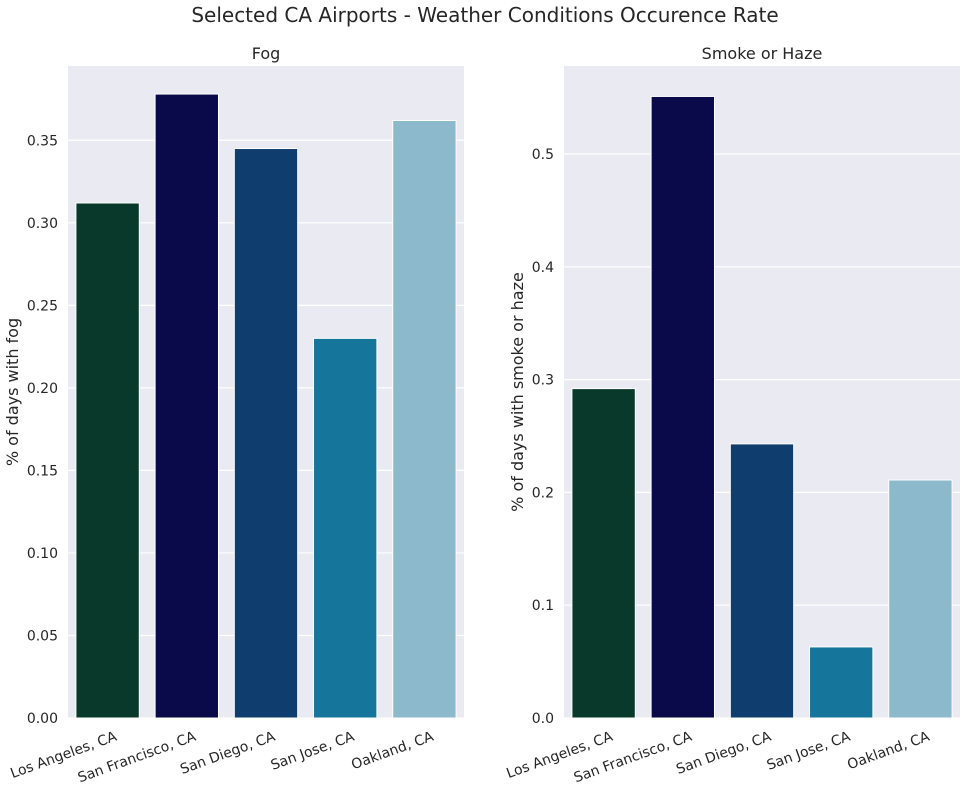 Image resolution: width=971 pixels, height=810 pixels. I want to click on fog-y-tick-label: 0.05, so click(42, 636).